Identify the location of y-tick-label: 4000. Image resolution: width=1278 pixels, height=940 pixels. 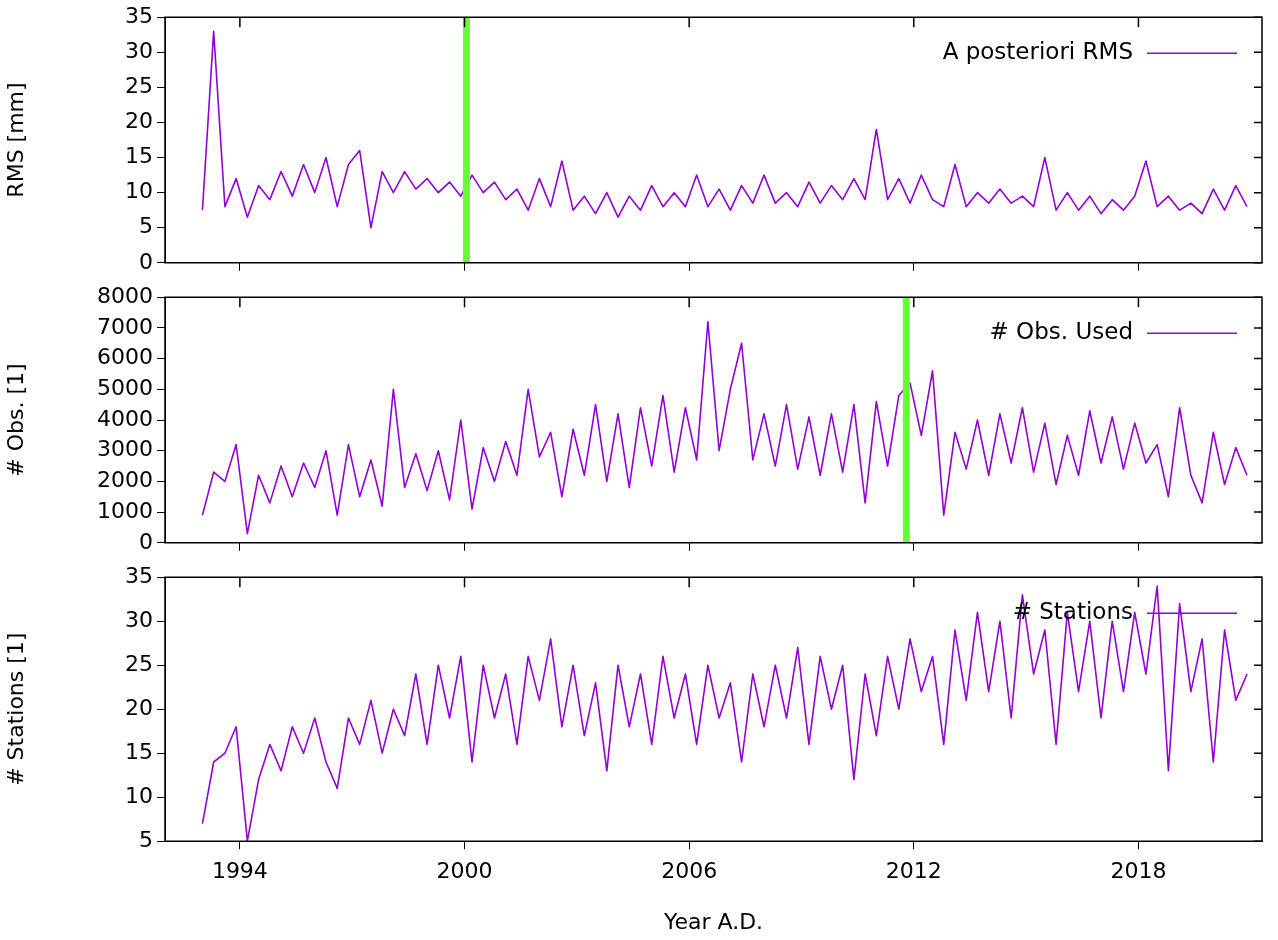
(125, 418).